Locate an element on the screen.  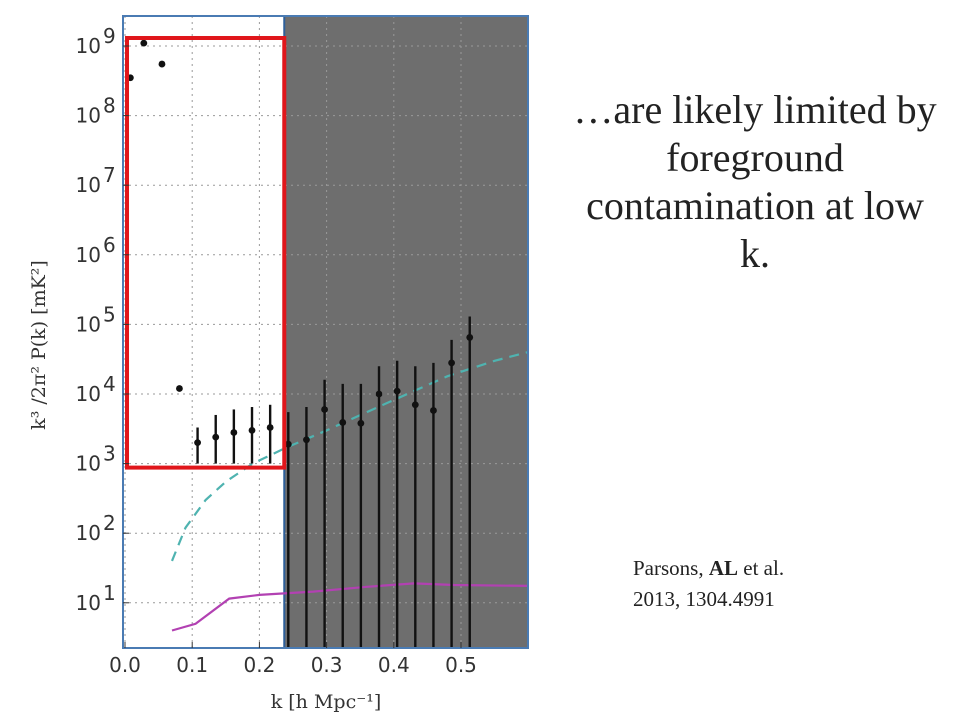
highlight-box is located at coordinates (206, 253).